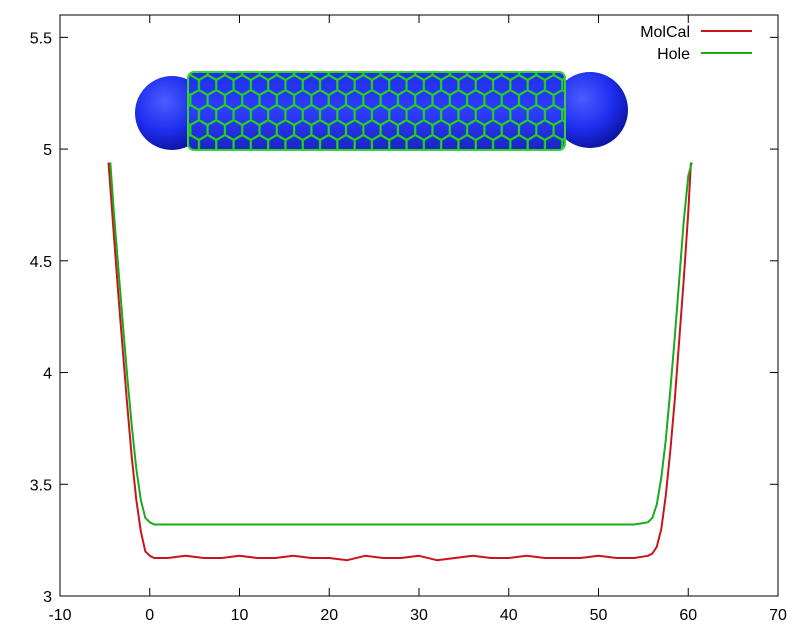 This screenshot has height=641, width=800. What do you see at coordinates (688, 615) in the screenshot?
I see `x-tick-label: 60` at bounding box center [688, 615].